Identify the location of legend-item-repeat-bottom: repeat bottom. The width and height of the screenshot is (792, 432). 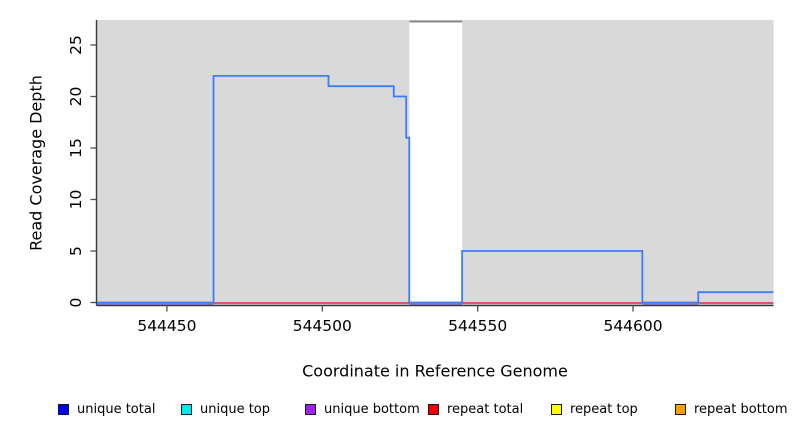
(731, 409).